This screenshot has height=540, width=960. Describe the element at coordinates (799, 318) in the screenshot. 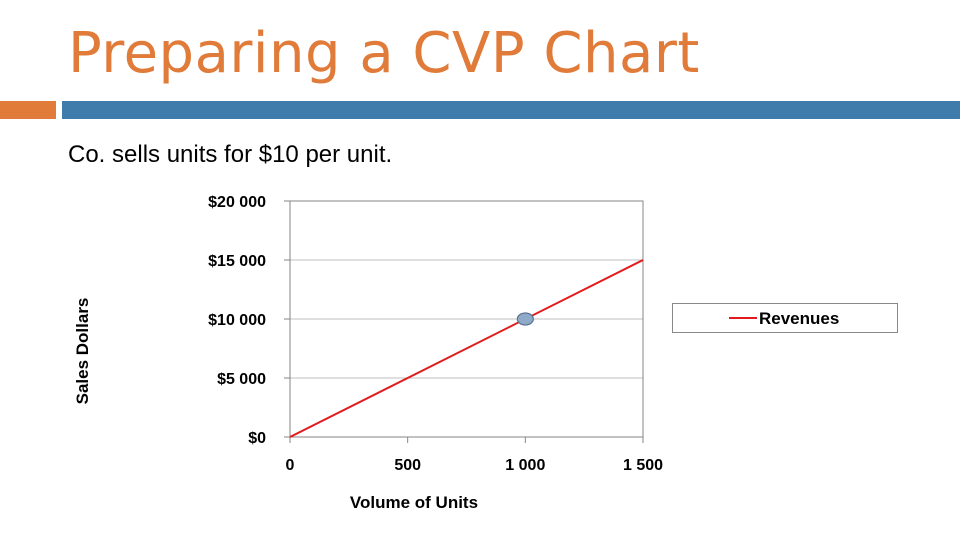

I see `legend-label-revenues: Revenues` at that location.